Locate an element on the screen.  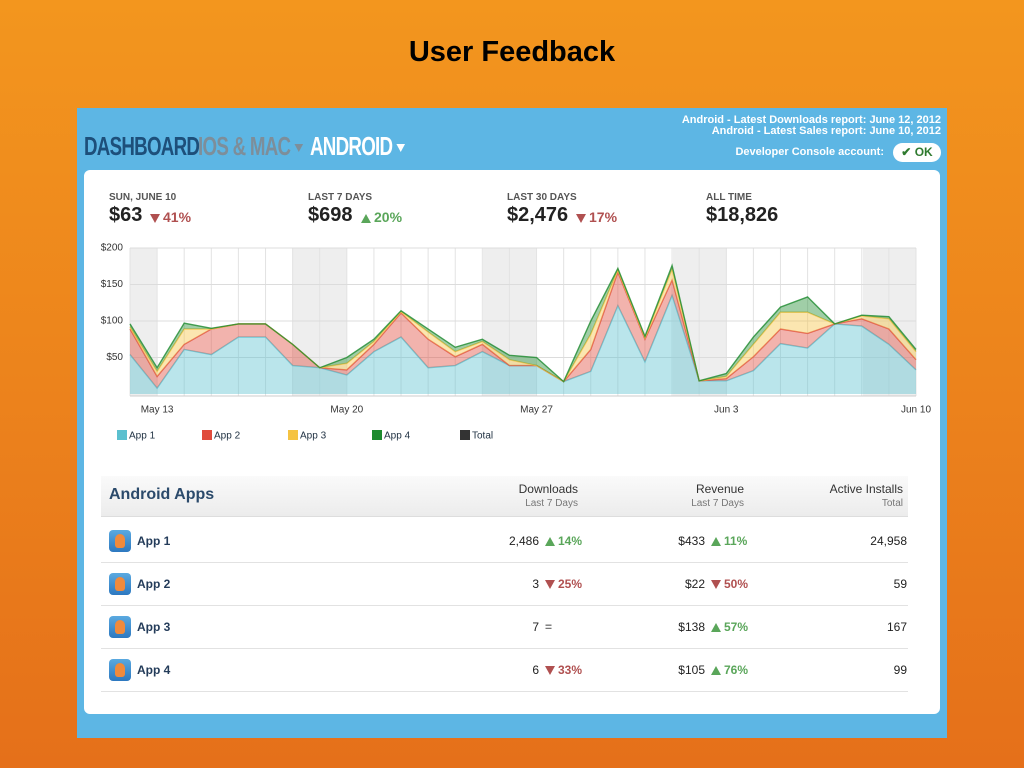
stat-label: SUN, JUNE 10 is located at coordinates (143, 197).